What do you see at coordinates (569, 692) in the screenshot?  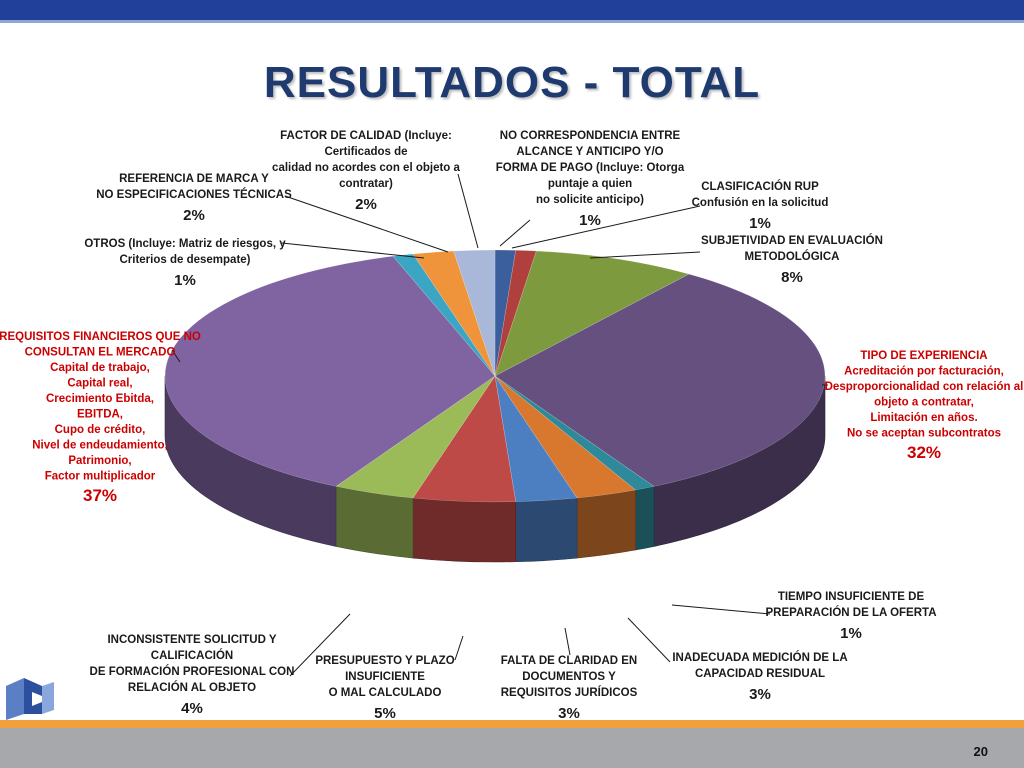 I see `slice-label-line: REQUISITOS JURÍDICOS` at bounding box center [569, 692].